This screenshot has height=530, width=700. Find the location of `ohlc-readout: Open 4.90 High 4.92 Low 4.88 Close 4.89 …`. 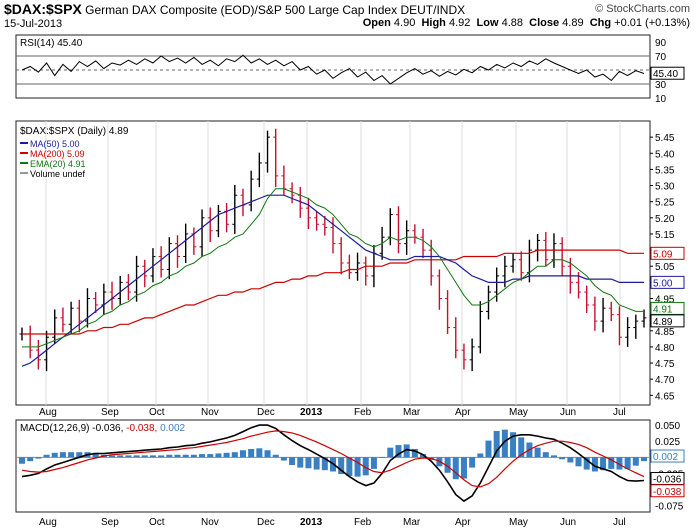

ohlc-readout: Open 4.90 High 4.92 Low 4.88 Close 4.89 … is located at coordinates (526, 23).